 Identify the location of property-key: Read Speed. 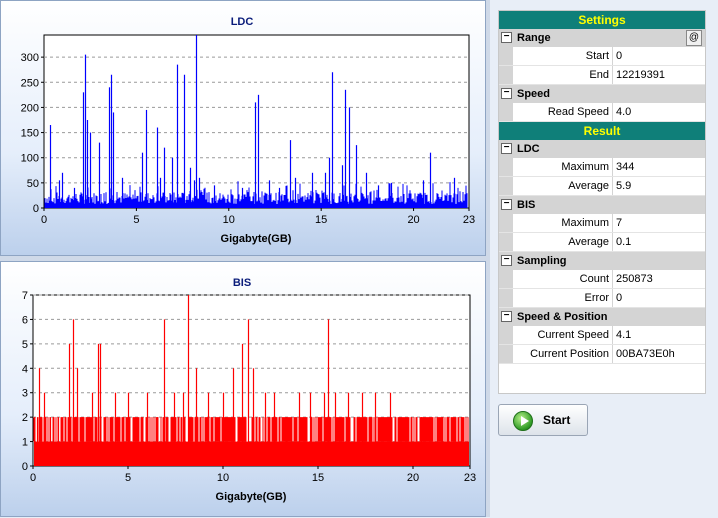
(563, 112).